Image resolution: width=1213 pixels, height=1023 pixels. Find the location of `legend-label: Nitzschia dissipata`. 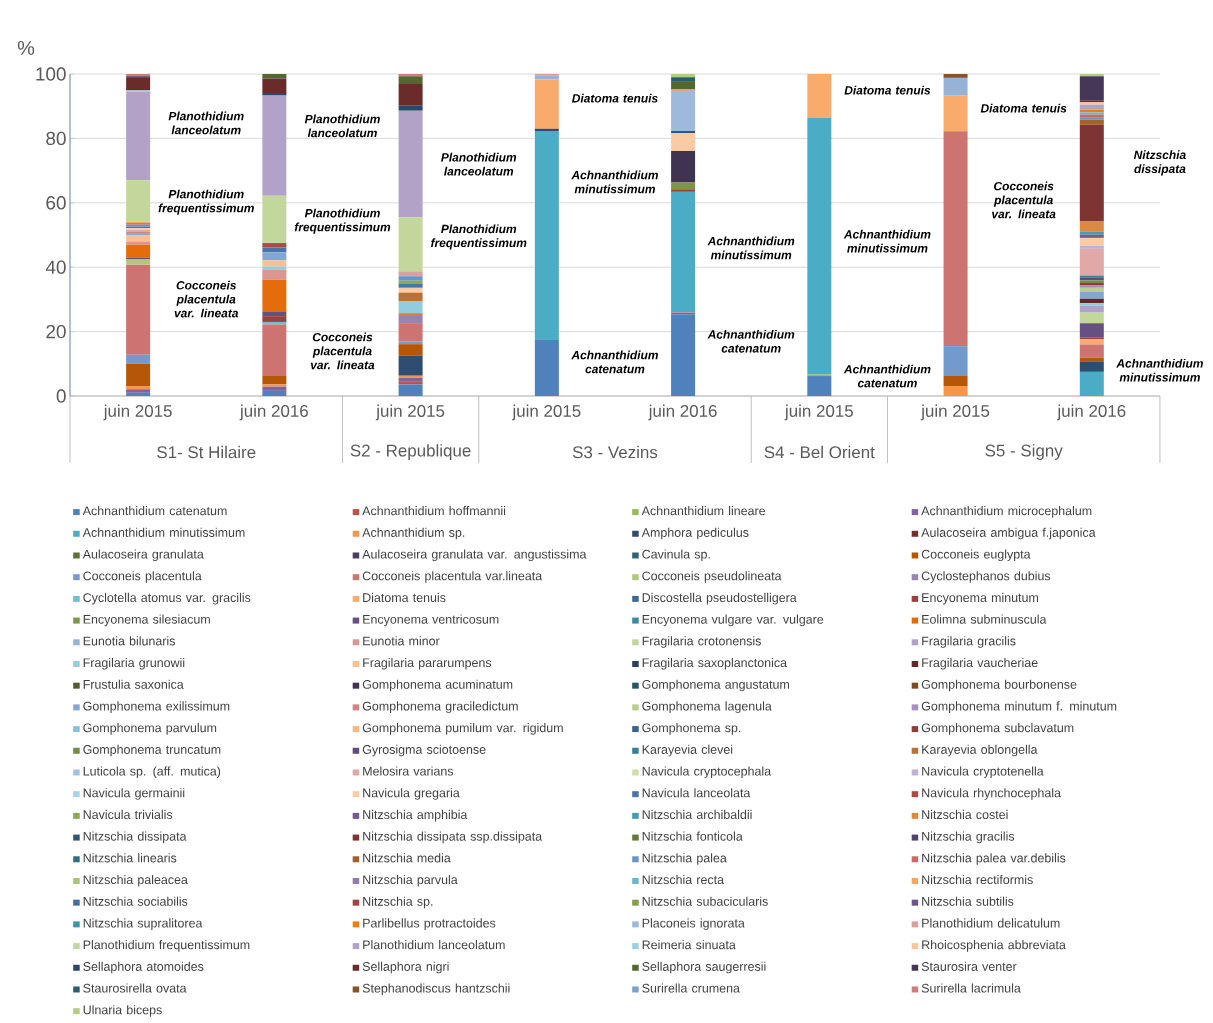

legend-label: Nitzschia dissipata is located at coordinates (135, 837).